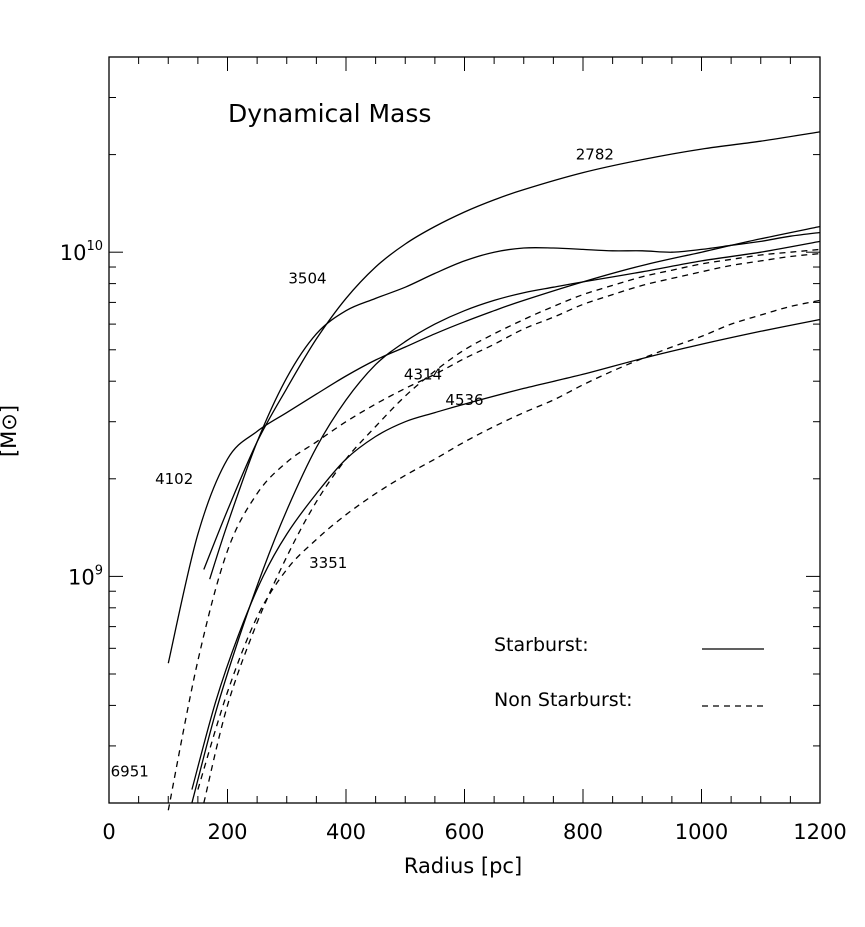  What do you see at coordinates (701, 832) in the screenshot?
I see `x-tick-label: 1000` at bounding box center [701, 832].